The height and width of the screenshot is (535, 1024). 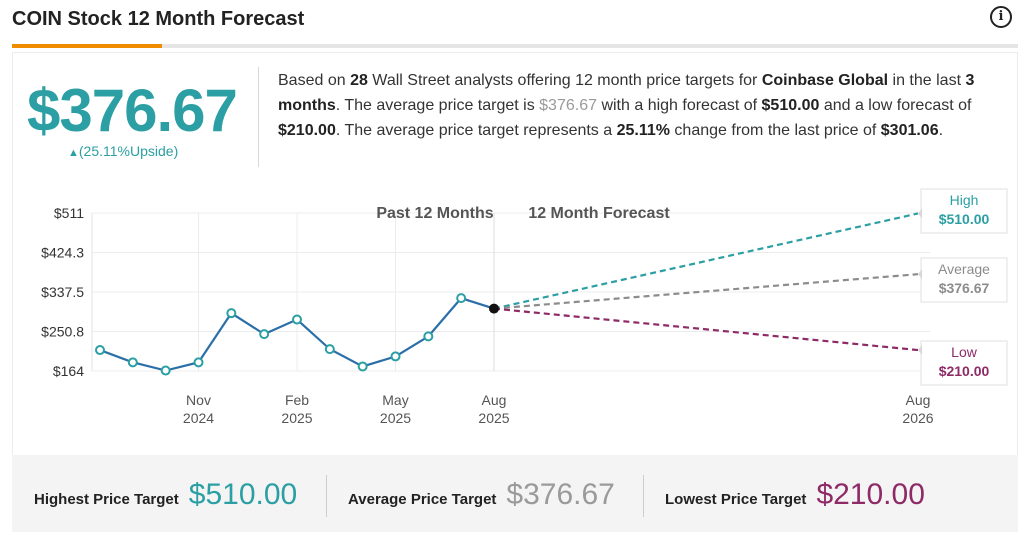 I want to click on summary-text: and a low forecast of, so click(x=895, y=105).